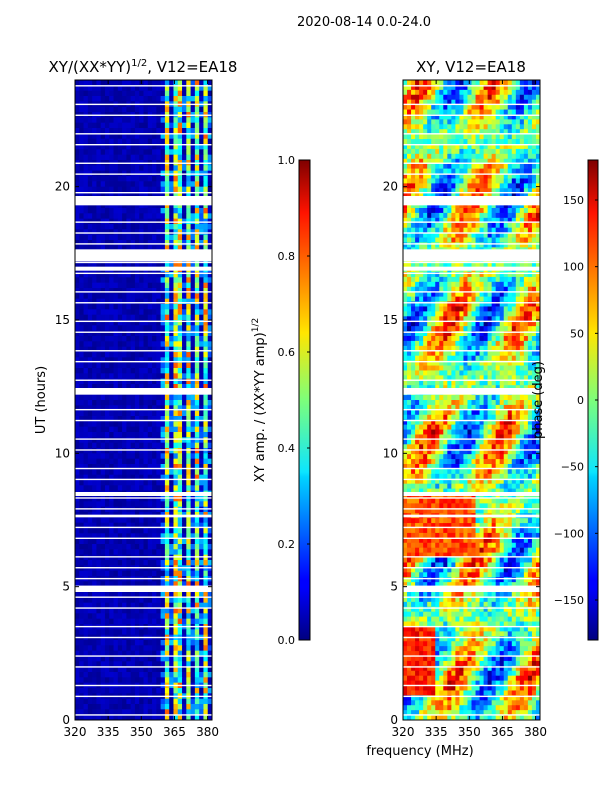 The height and width of the screenshot is (800, 600). What do you see at coordinates (287, 352) in the screenshot?
I see `colorbar-tick-label: 0.6` at bounding box center [287, 352].